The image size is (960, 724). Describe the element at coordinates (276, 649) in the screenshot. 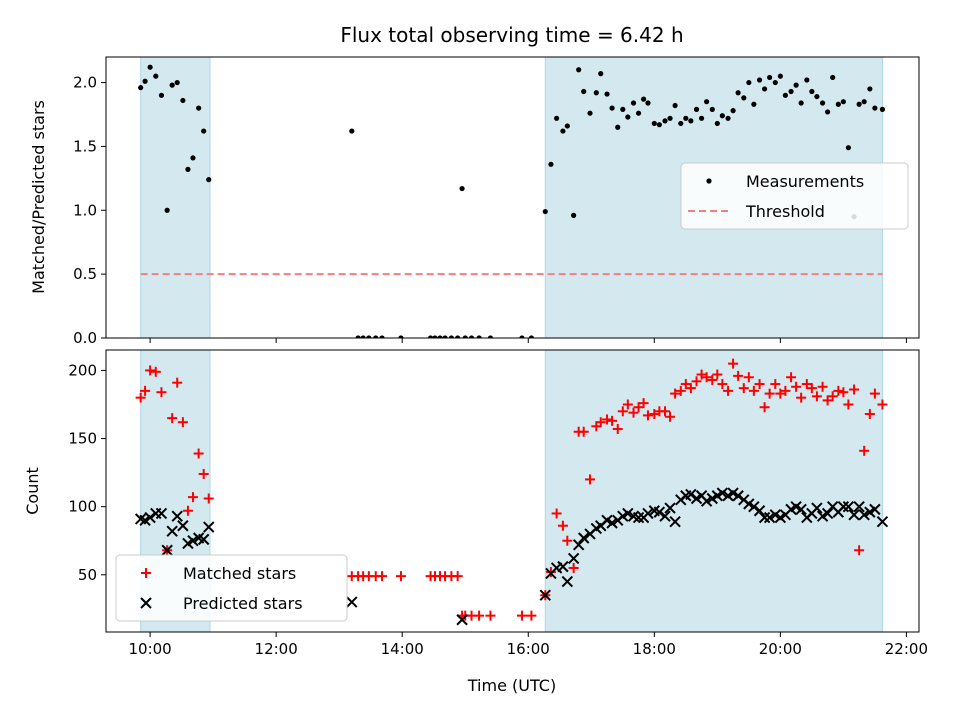

I see `x-tick-label: 12:00` at that location.